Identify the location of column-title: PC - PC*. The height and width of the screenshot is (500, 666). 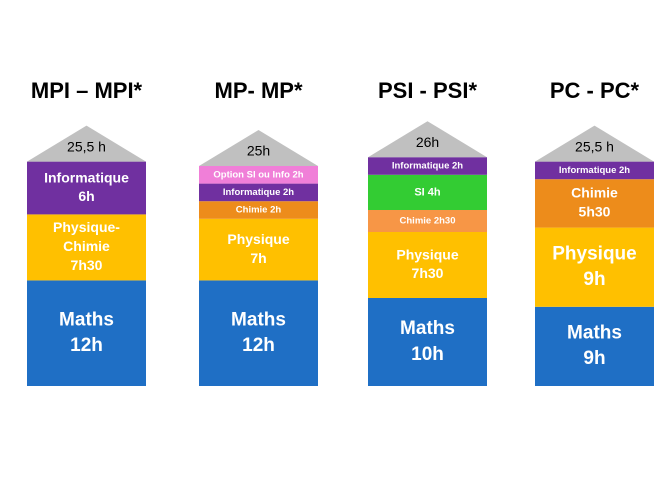
(595, 90).